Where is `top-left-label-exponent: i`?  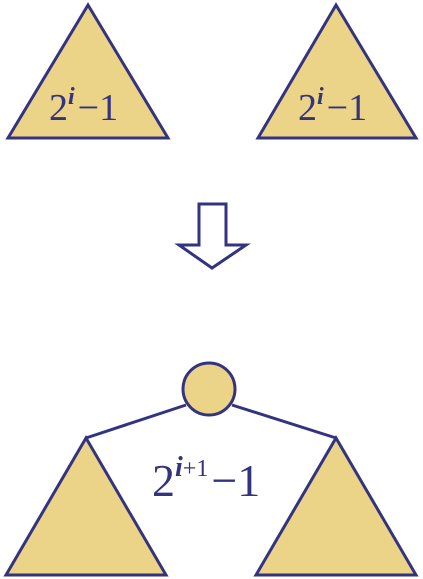
top-left-label-exponent: i is located at coordinates (71, 97).